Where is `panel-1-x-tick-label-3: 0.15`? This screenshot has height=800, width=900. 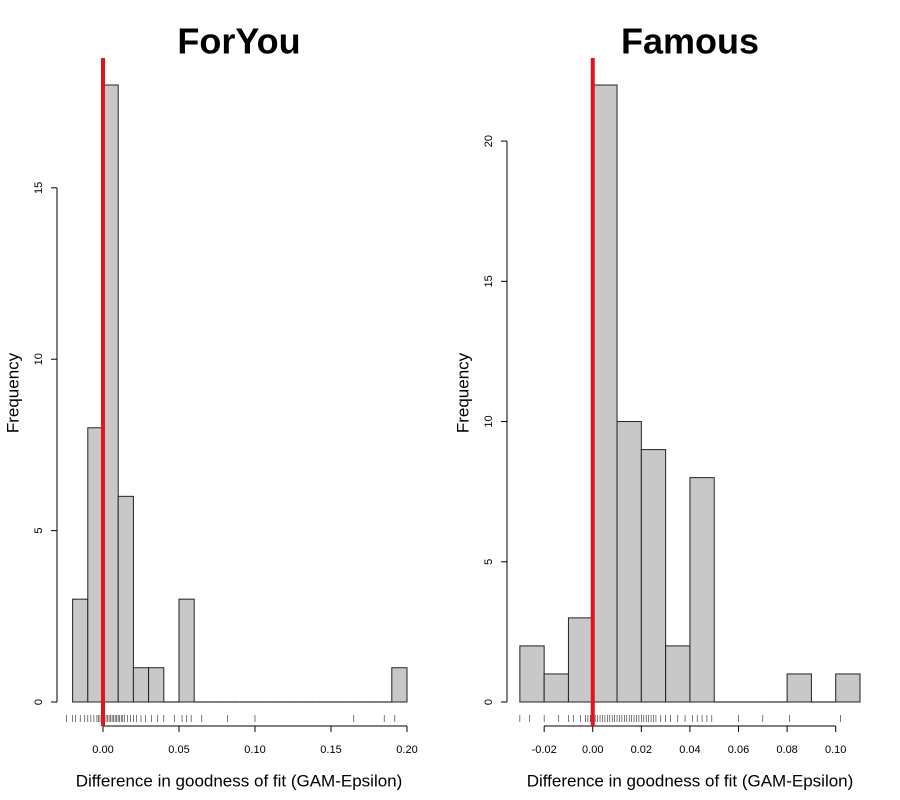 panel-1-x-tick-label-3: 0.15 is located at coordinates (330, 750).